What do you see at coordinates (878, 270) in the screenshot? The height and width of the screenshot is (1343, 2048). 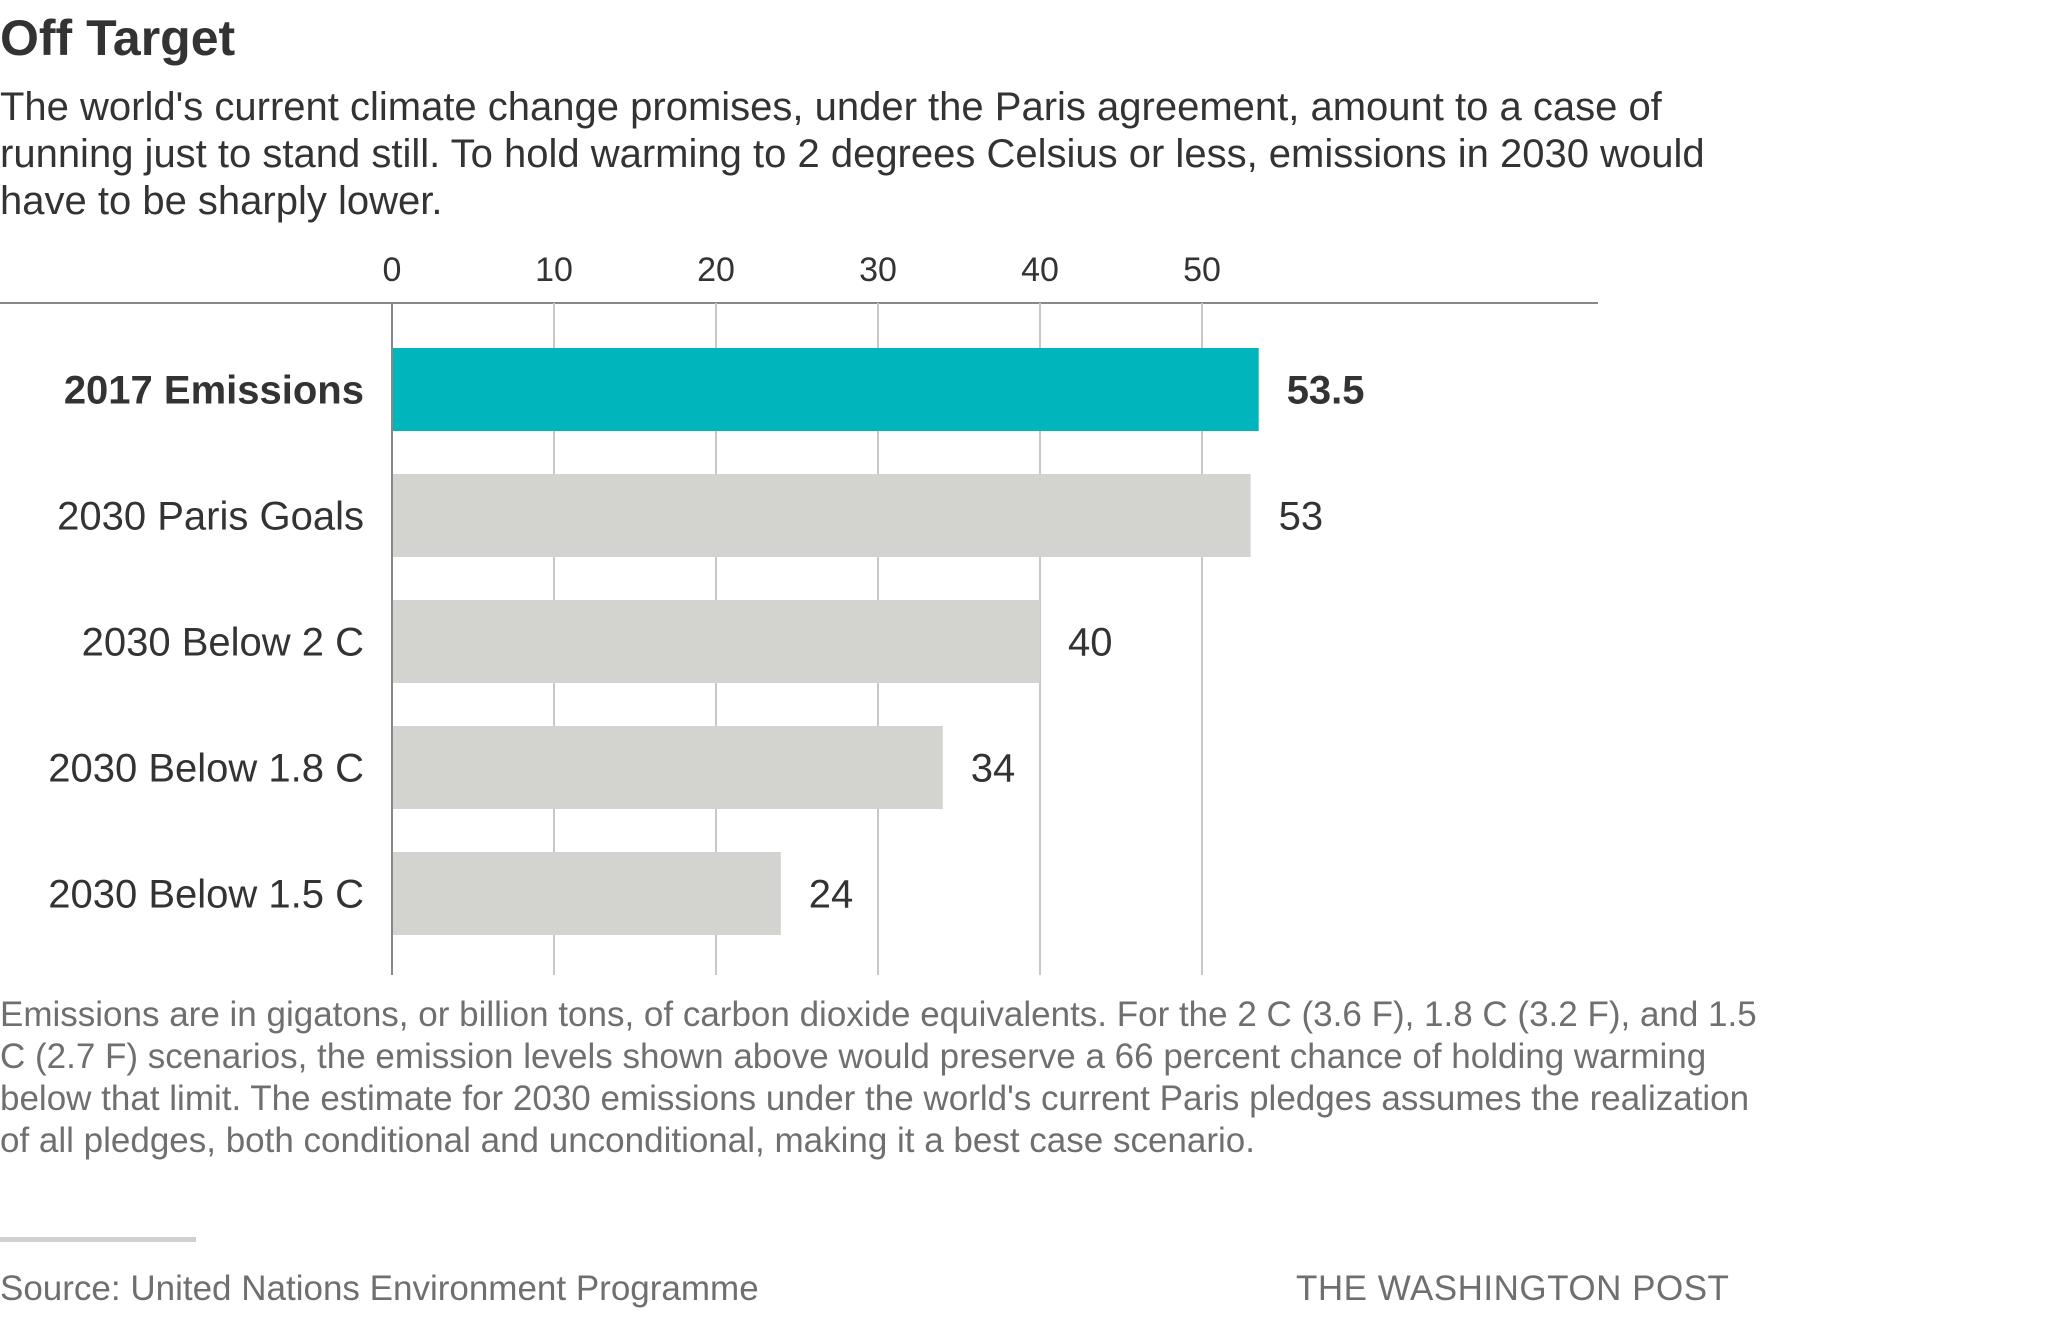 I see `x-tick-label: 30` at bounding box center [878, 270].